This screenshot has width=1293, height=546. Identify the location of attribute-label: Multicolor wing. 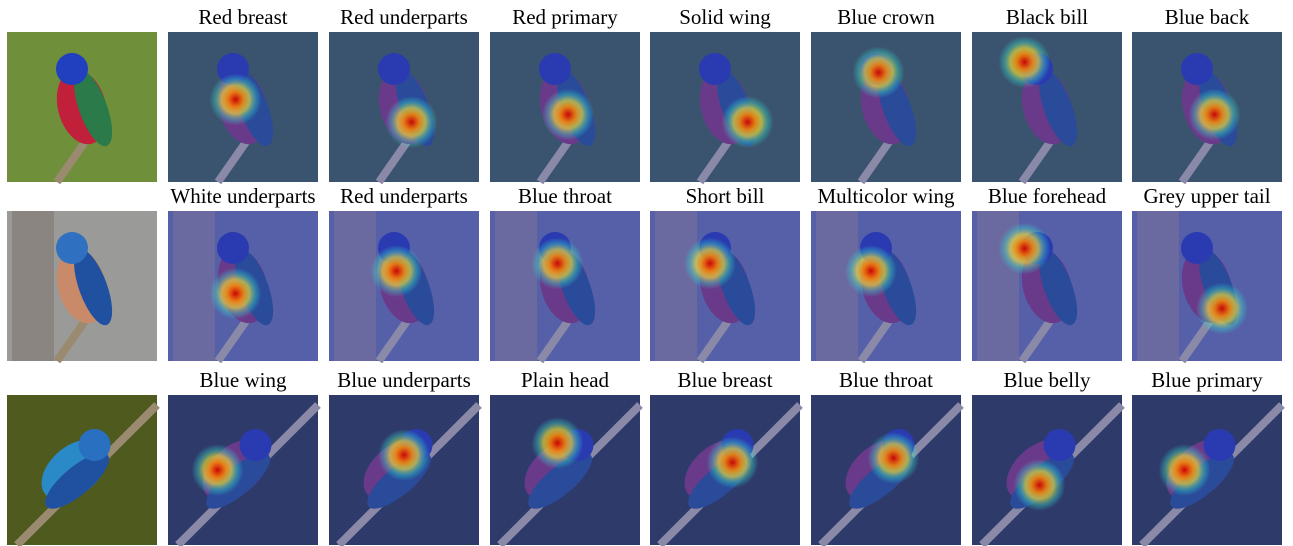
(886, 196).